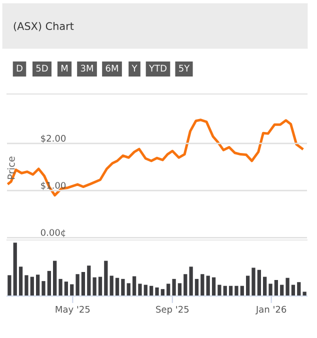 The height and width of the screenshot is (338, 317). Describe the element at coordinates (112, 68) in the screenshot. I see `text: 6M` at that location.